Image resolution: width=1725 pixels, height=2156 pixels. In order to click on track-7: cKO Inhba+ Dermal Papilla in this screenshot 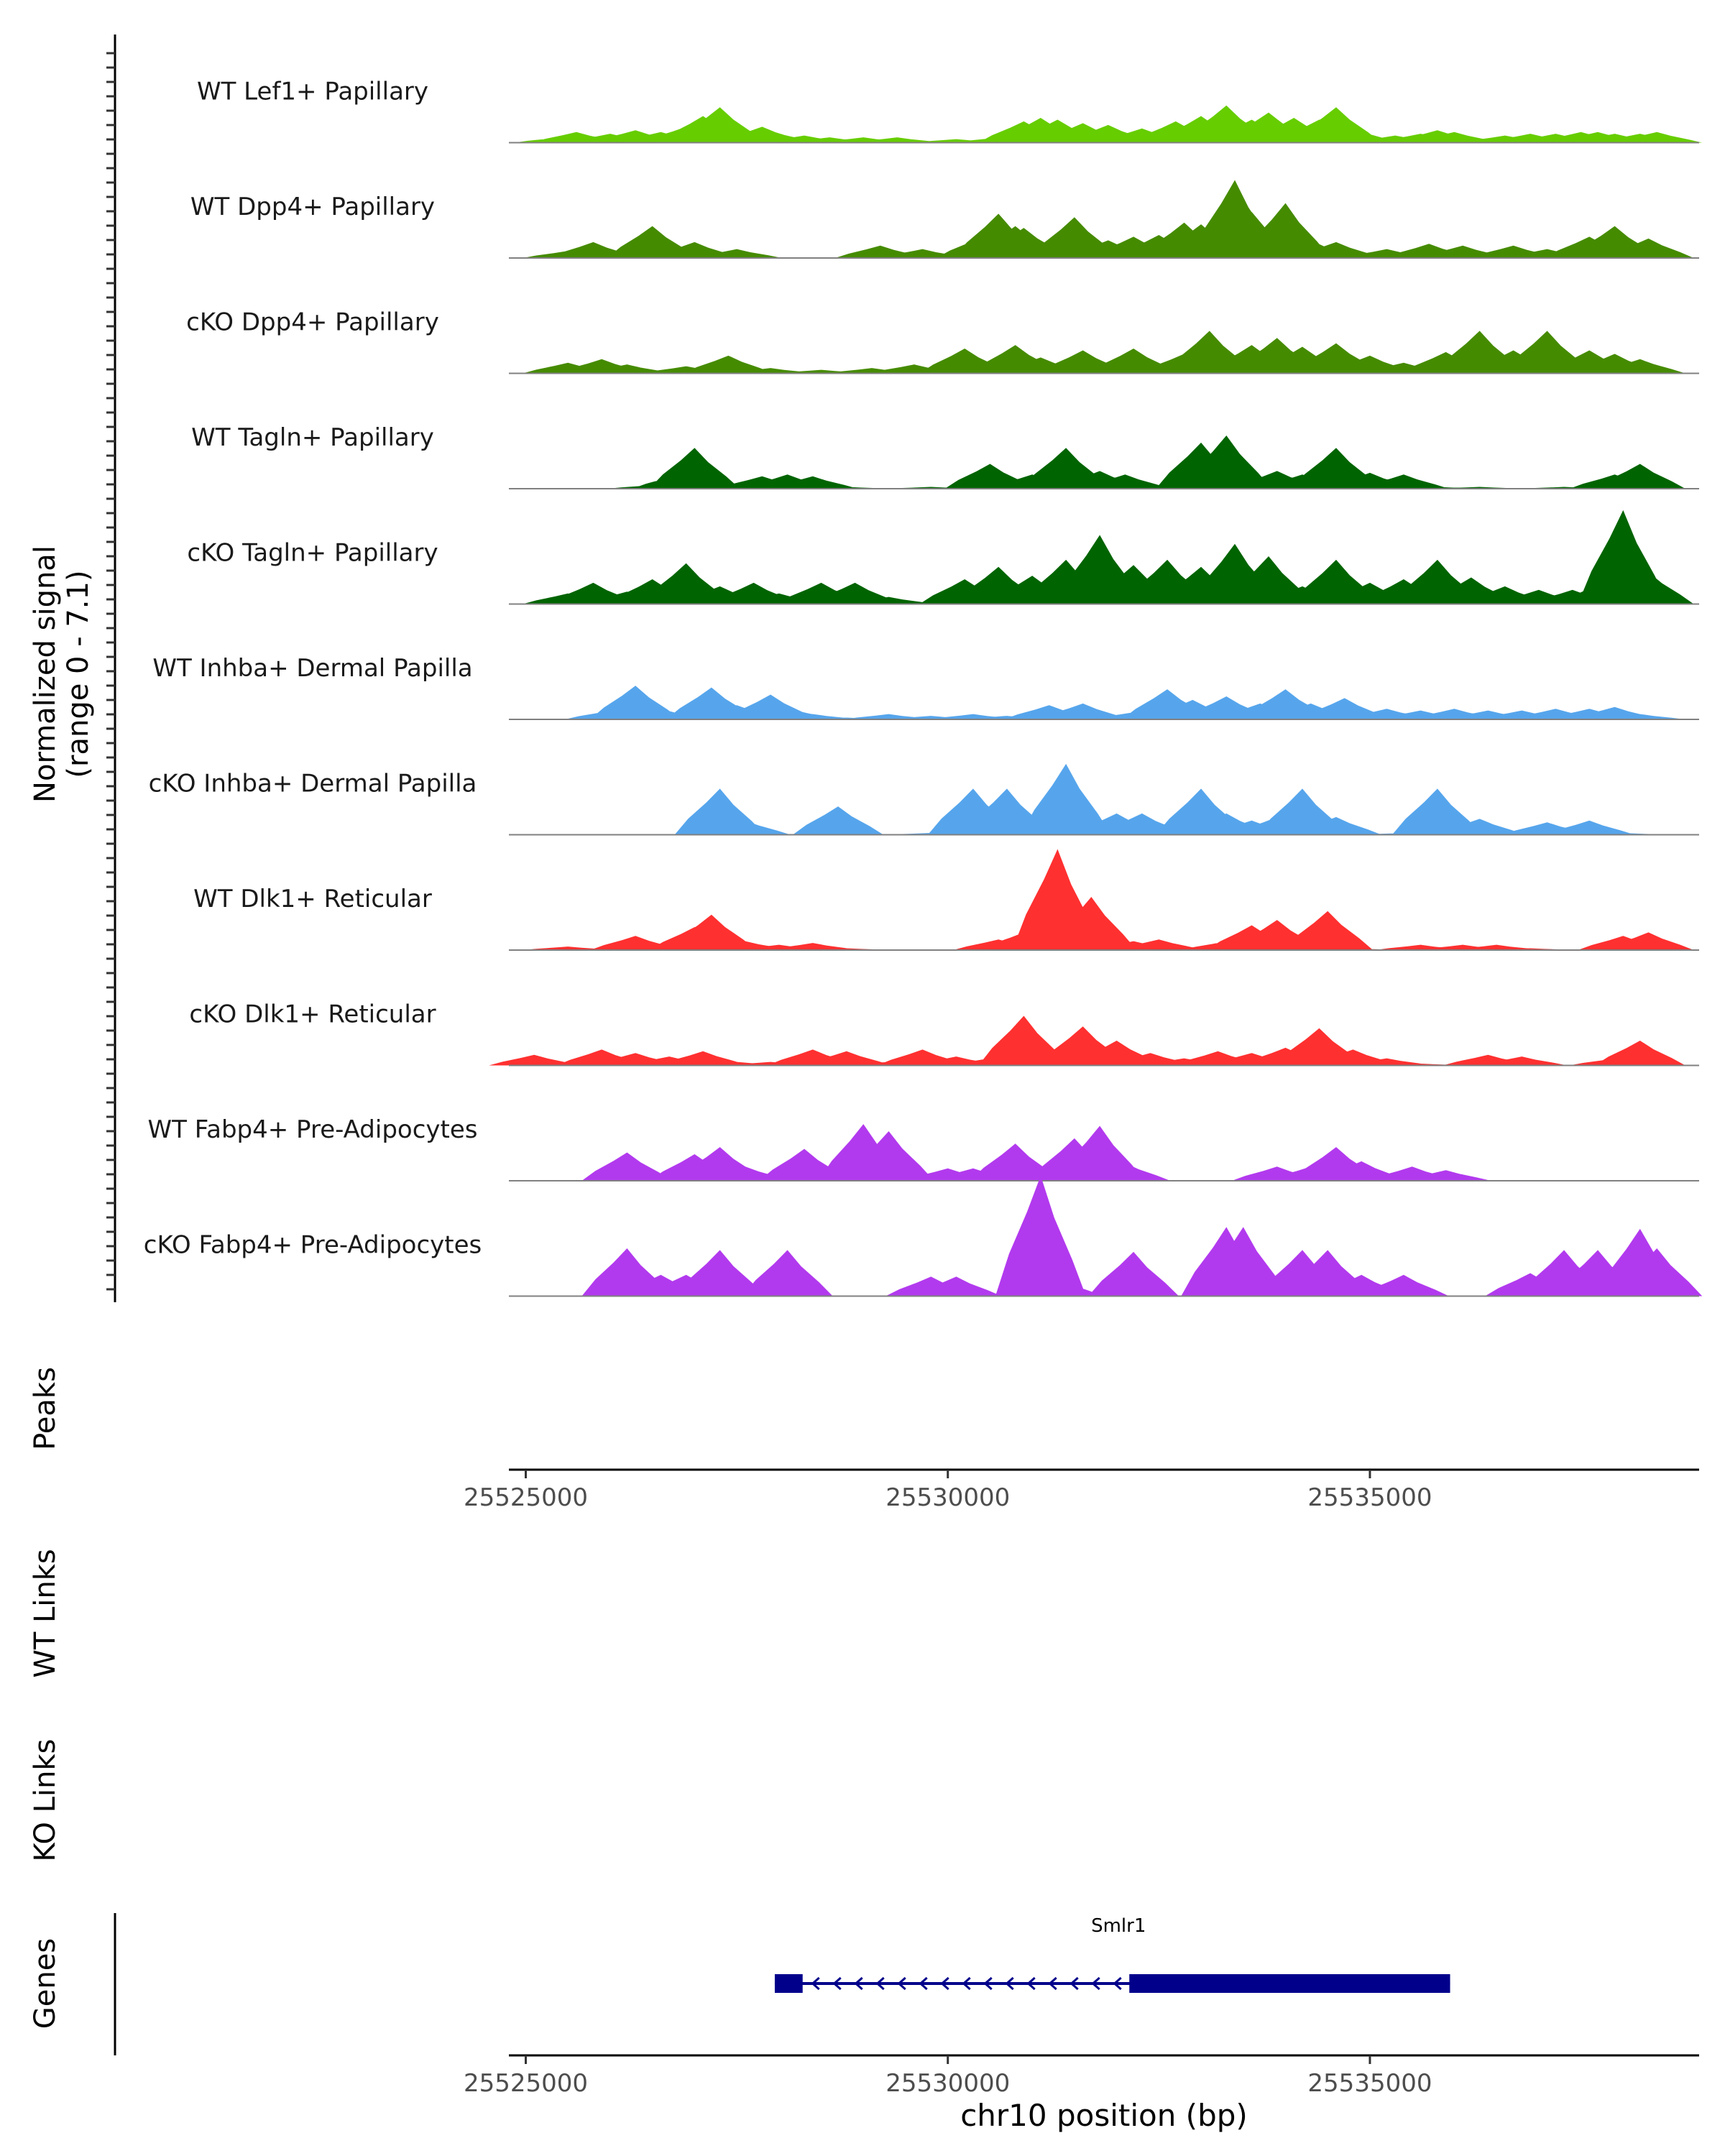, I will do `click(924, 799)`.